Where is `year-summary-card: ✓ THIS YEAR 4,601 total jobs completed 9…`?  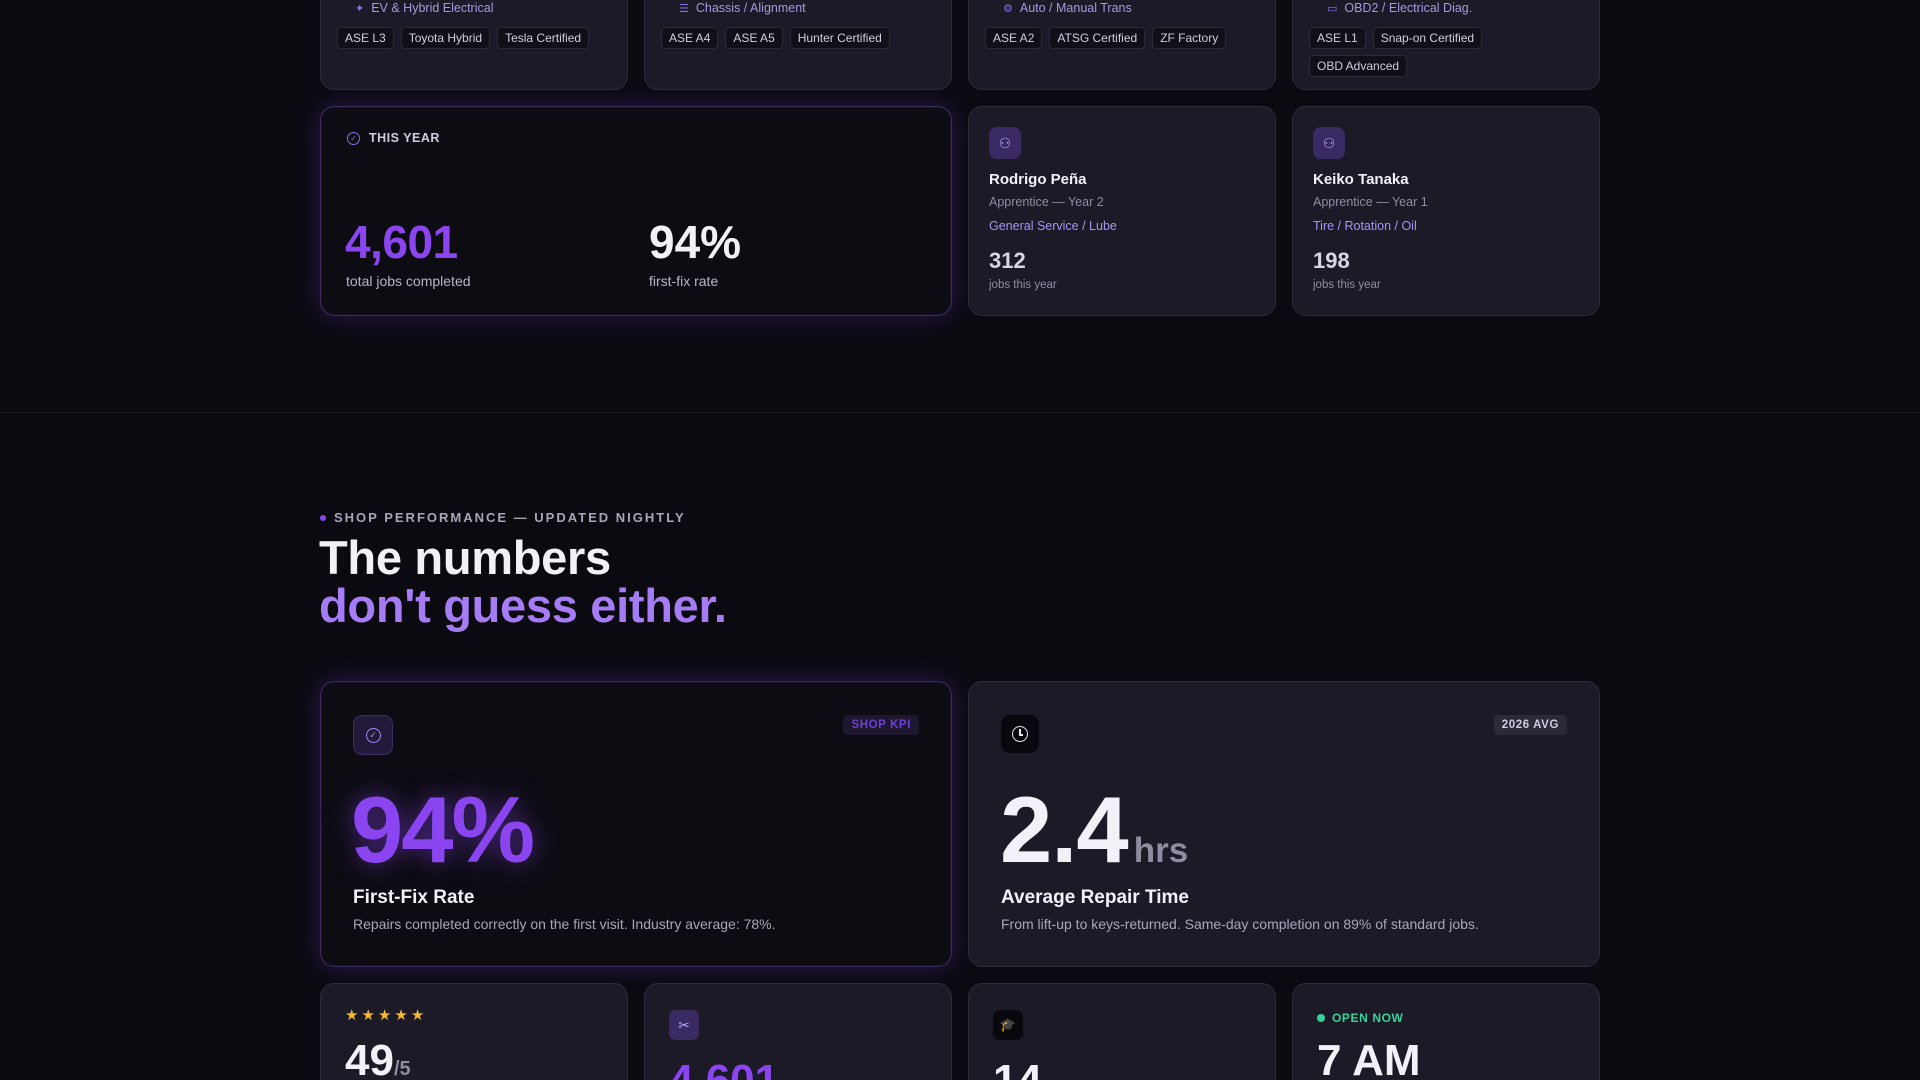
year-summary-card: ✓ THIS YEAR 4,601 total jobs completed 9… is located at coordinates (636, 211).